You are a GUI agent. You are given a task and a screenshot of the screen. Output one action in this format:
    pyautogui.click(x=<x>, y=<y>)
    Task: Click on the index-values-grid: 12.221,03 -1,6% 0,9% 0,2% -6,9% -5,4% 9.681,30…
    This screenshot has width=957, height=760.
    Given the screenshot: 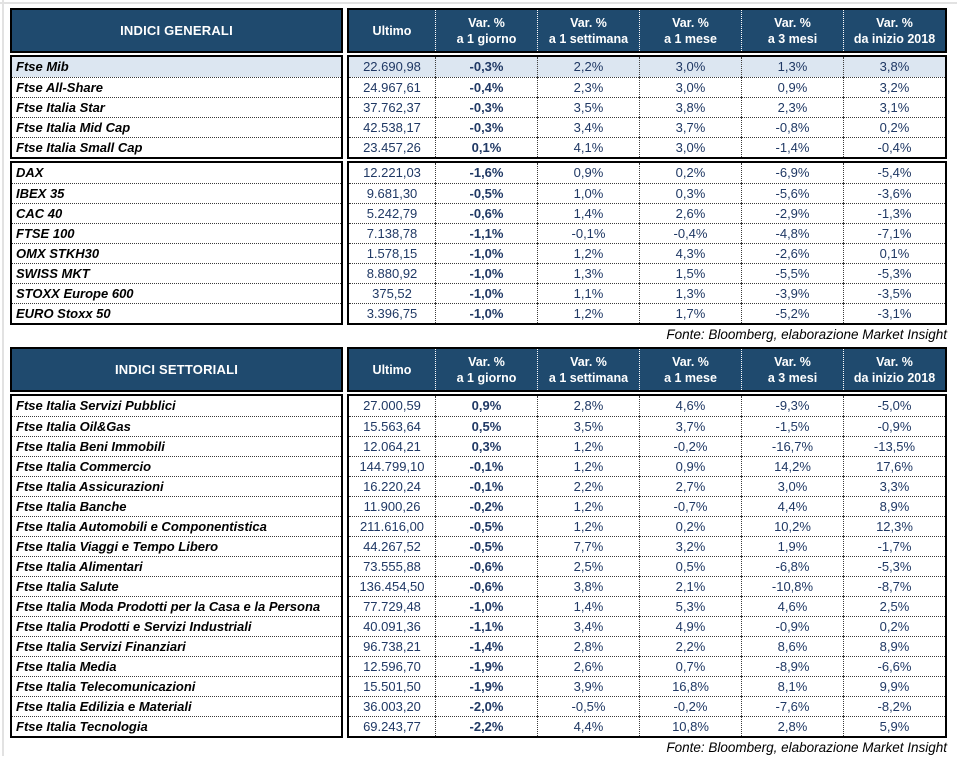 What is the action you would take?
    pyautogui.click(x=647, y=243)
    